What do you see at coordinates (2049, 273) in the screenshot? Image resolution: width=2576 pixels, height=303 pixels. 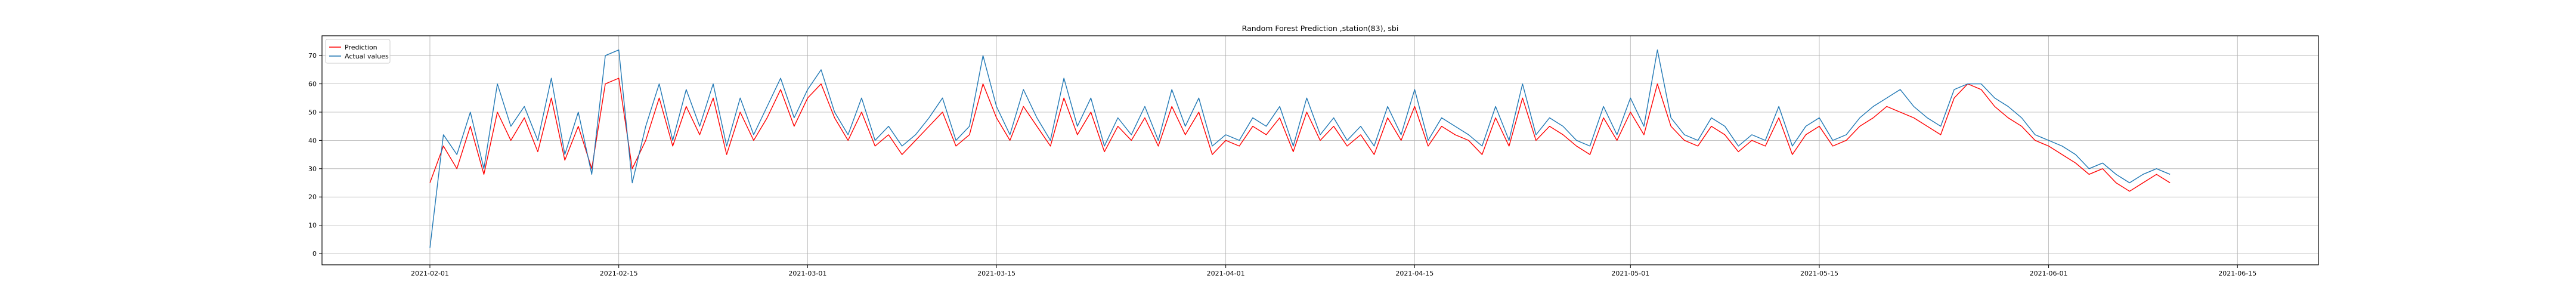 I see `x-tick-label: 2021-06-01` at bounding box center [2049, 273].